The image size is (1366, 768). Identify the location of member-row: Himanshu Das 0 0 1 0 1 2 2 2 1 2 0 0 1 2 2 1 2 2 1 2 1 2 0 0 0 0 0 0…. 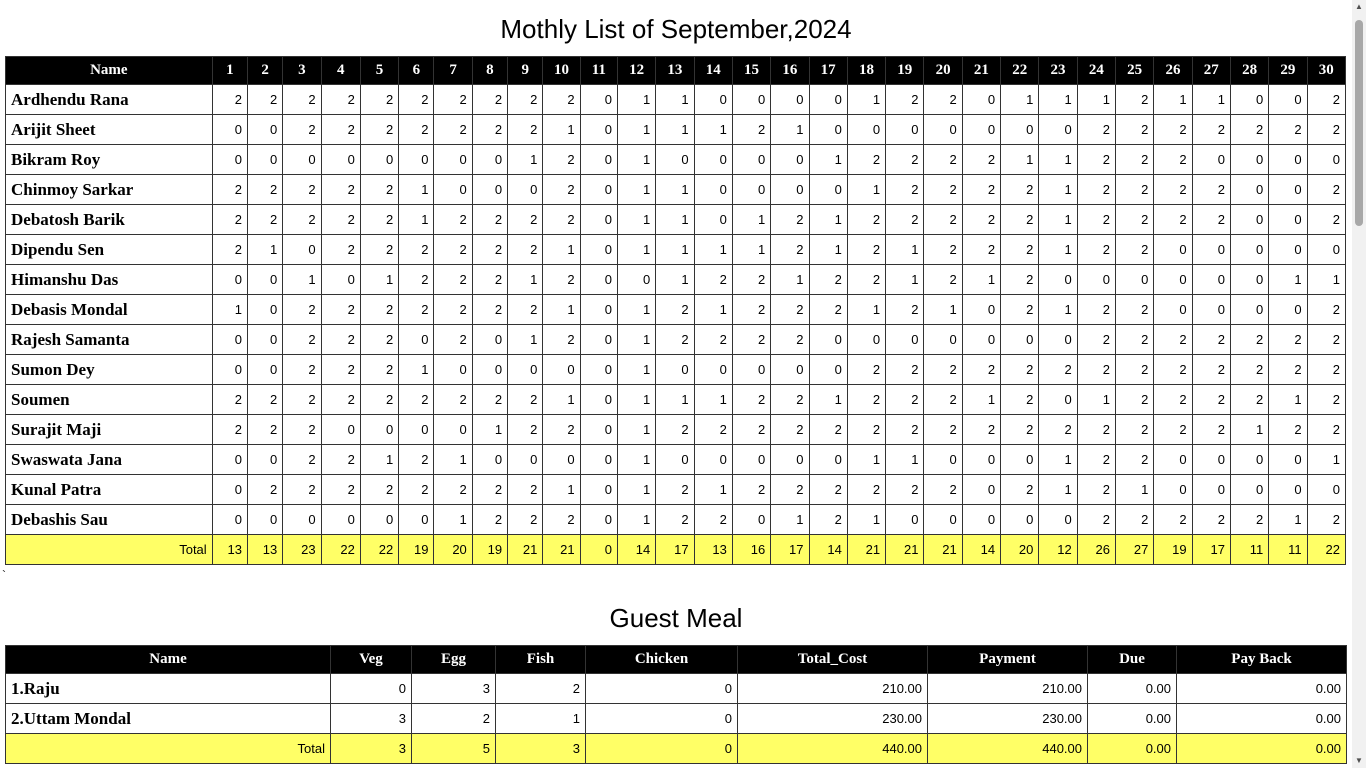
(676, 279).